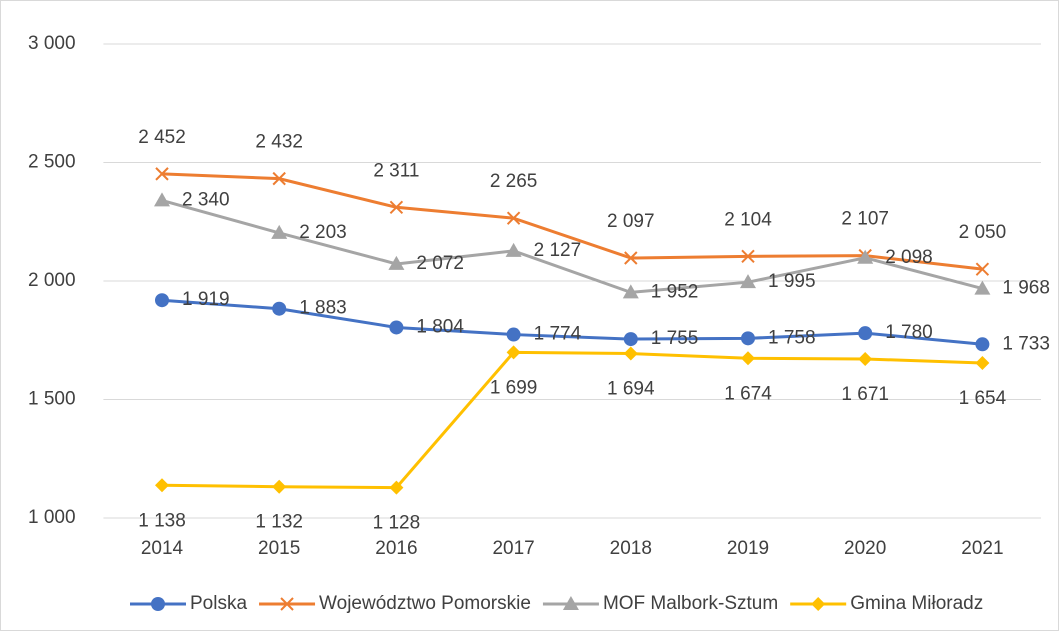  I want to click on data-label: 1 132, so click(279, 522).